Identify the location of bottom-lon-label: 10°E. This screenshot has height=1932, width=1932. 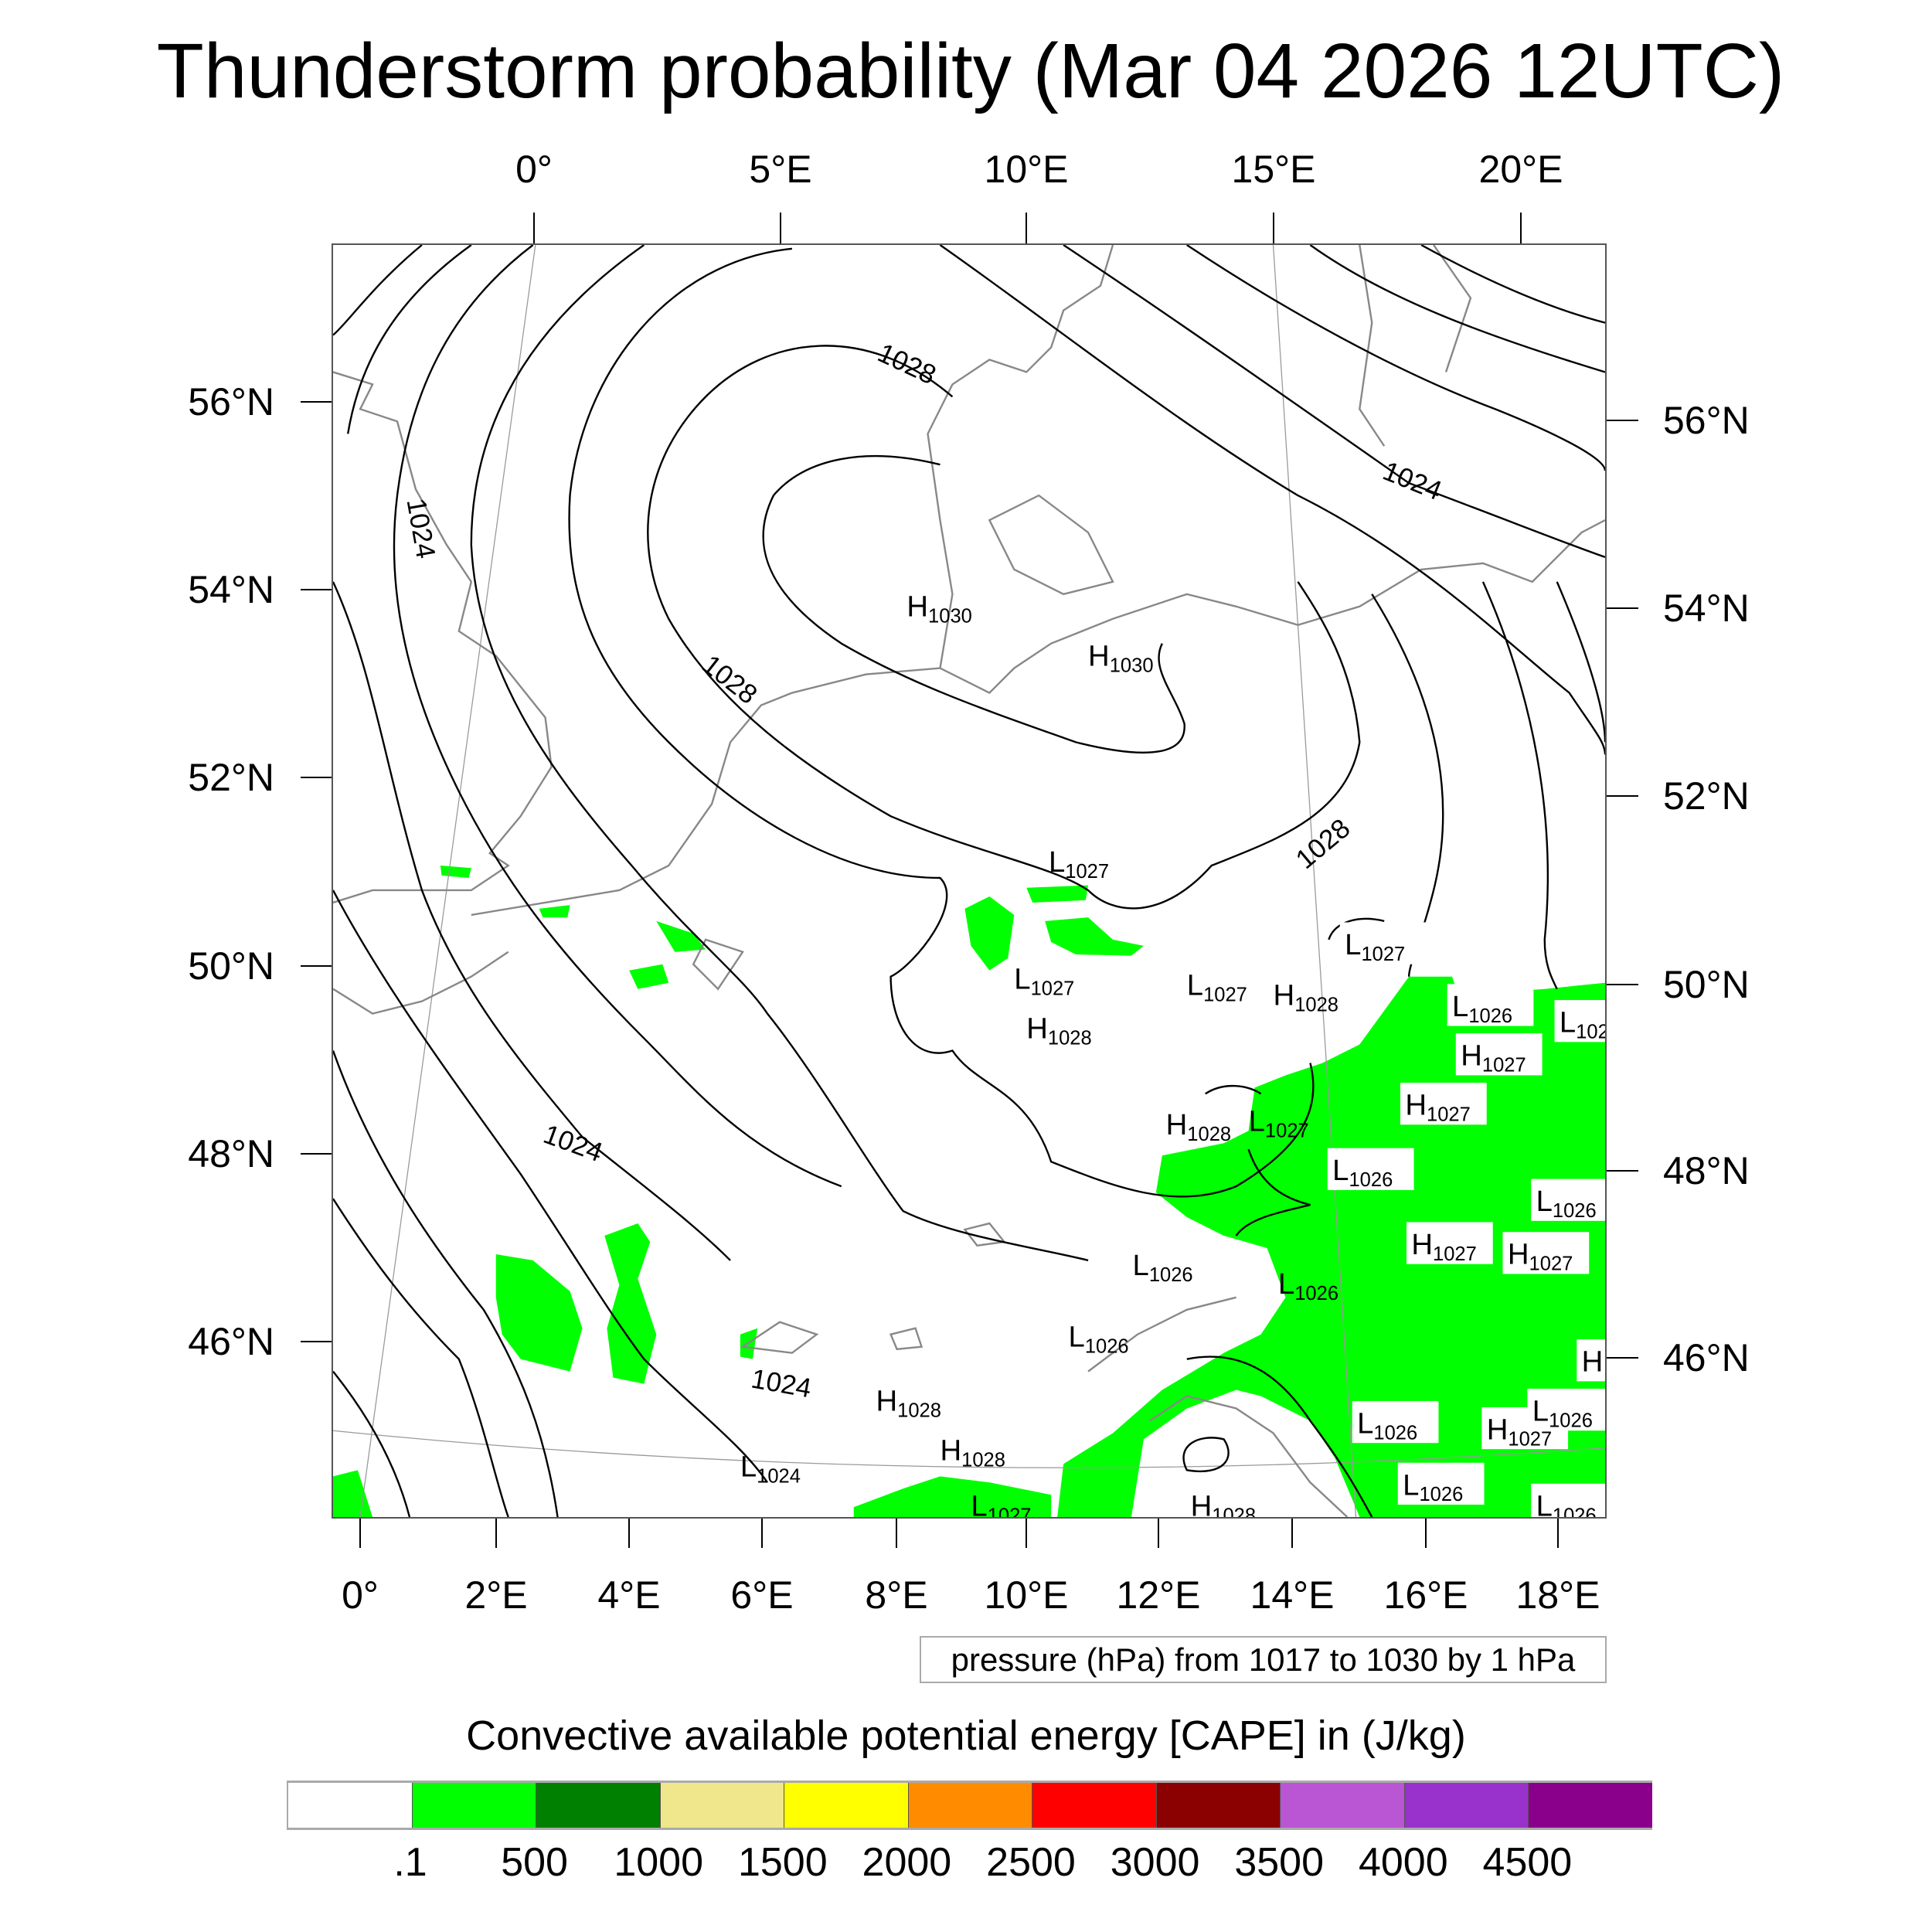
(1027, 1595).